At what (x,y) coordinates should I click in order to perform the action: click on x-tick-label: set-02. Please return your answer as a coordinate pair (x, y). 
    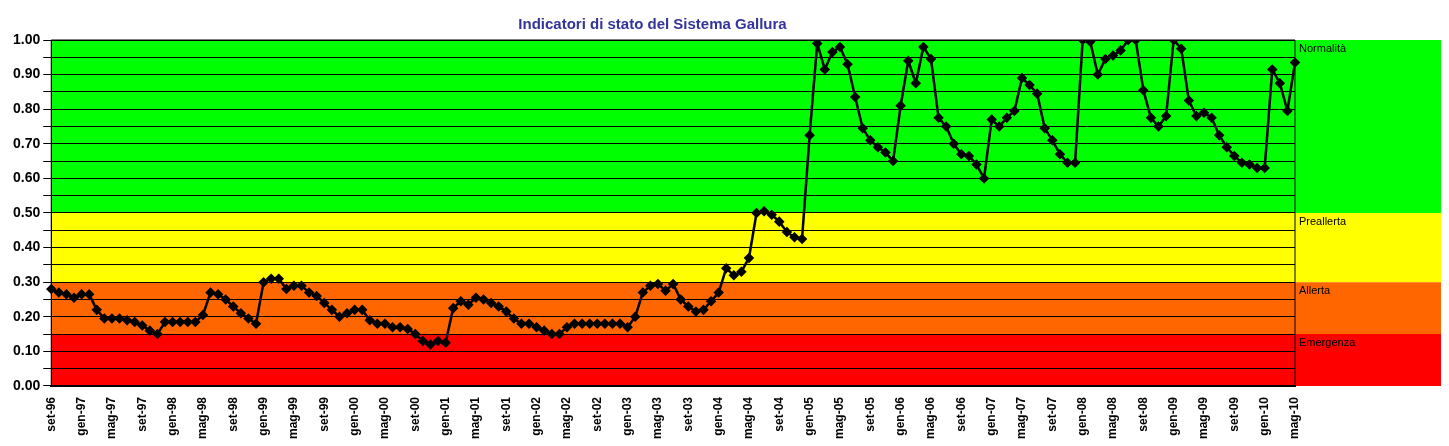
    Looking at the image, I should click on (596, 414).